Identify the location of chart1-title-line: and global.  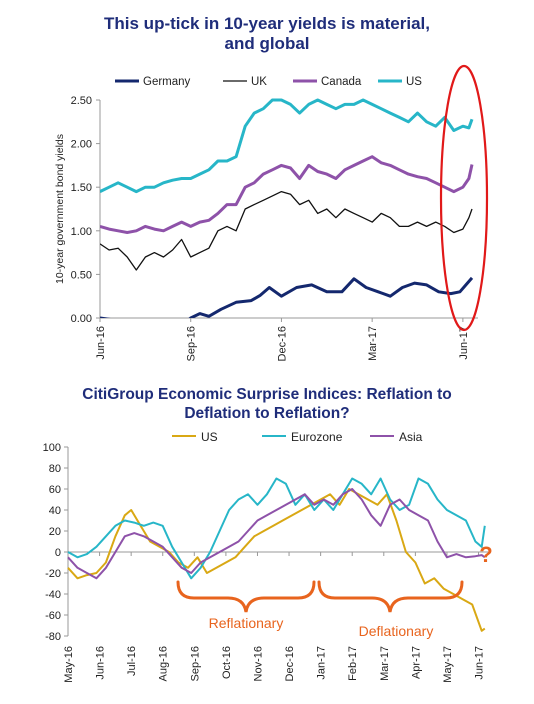
(267, 43).